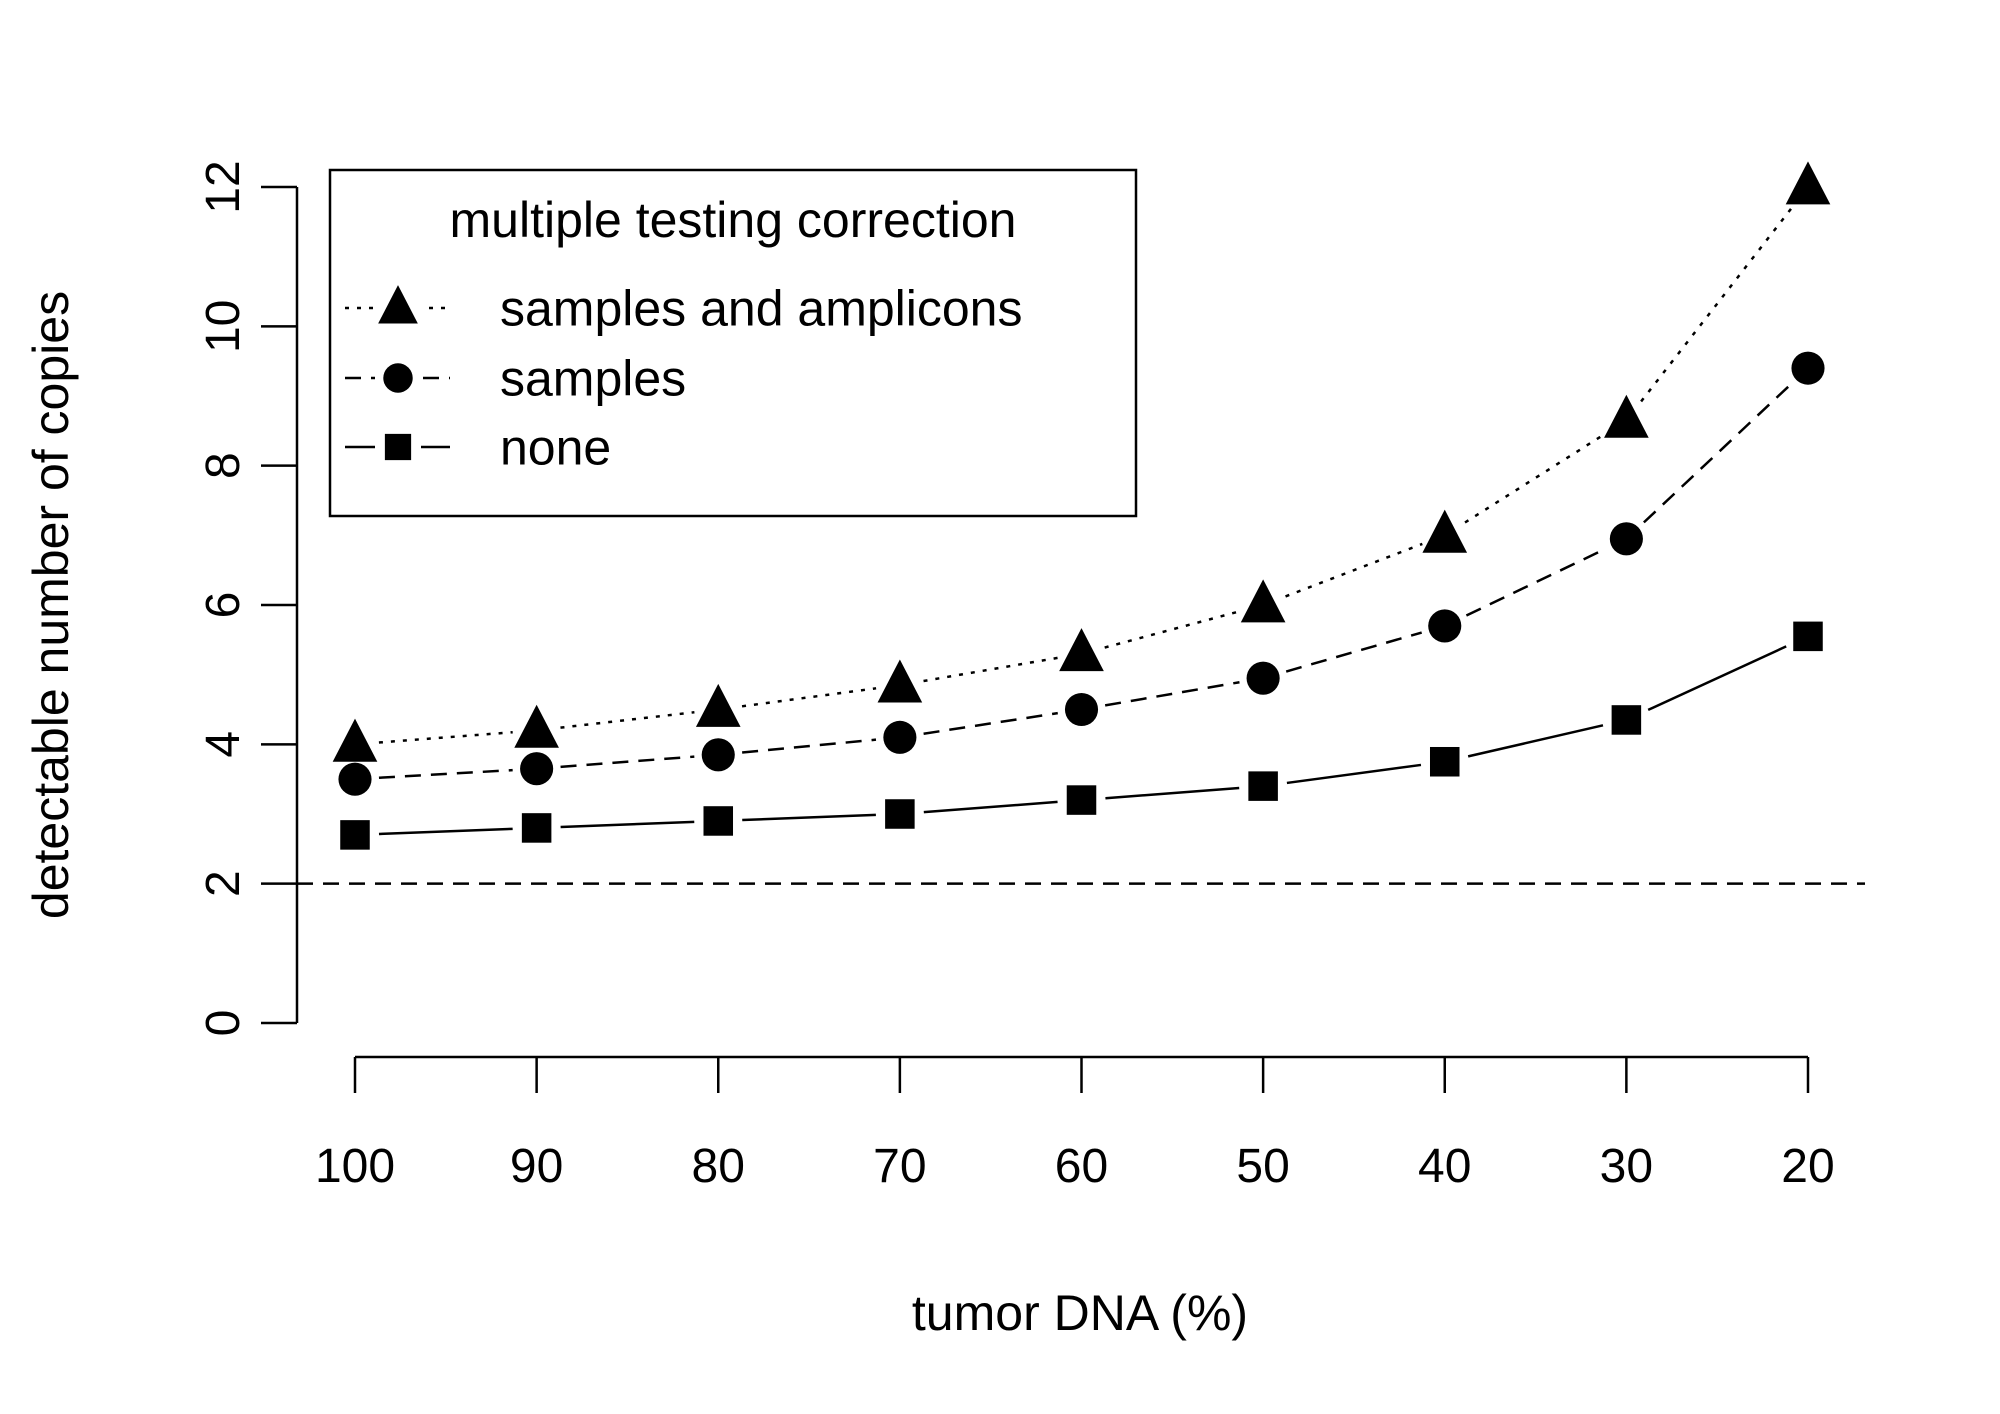  What do you see at coordinates (398, 304) in the screenshot?
I see `legend-marker-triangle` at bounding box center [398, 304].